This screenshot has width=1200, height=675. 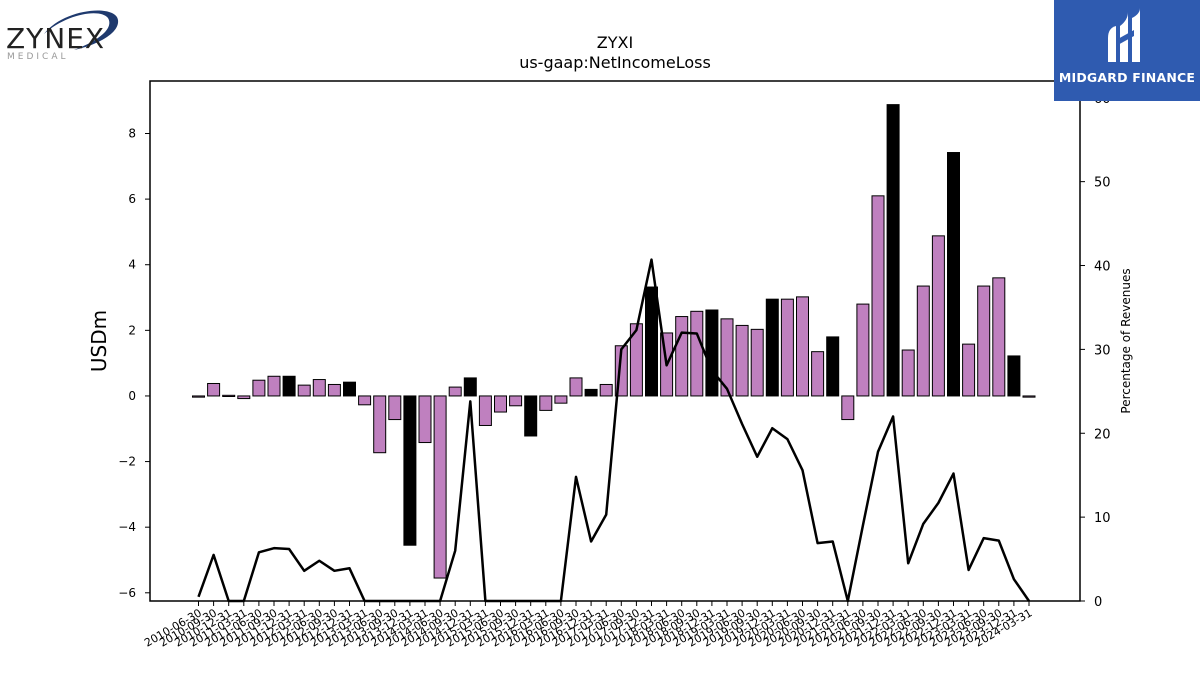 What do you see at coordinates (38, 57) in the screenshot?
I see `zynex-subtext: MEDICAL` at bounding box center [38, 57].